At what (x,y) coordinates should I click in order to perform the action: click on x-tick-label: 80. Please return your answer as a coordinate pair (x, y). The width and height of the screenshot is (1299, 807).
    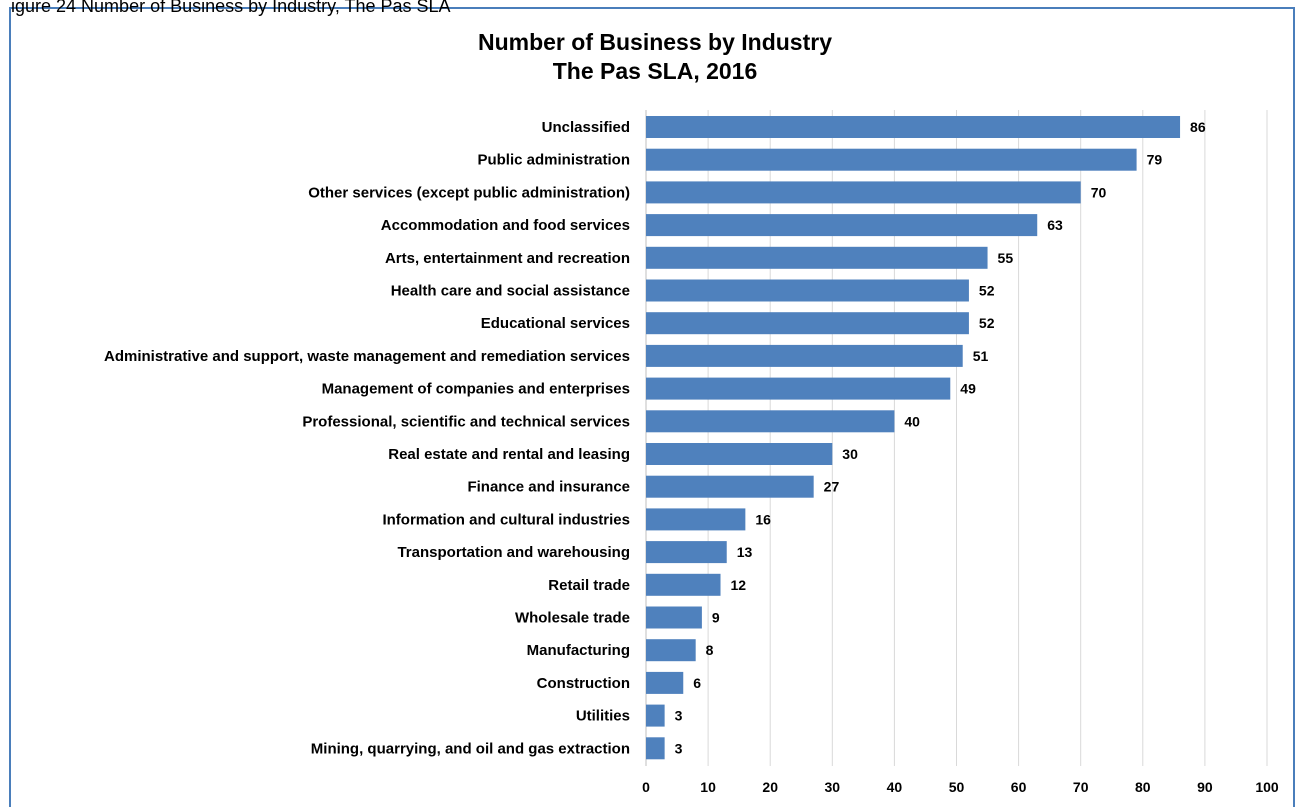
    Looking at the image, I should click on (1143, 787).